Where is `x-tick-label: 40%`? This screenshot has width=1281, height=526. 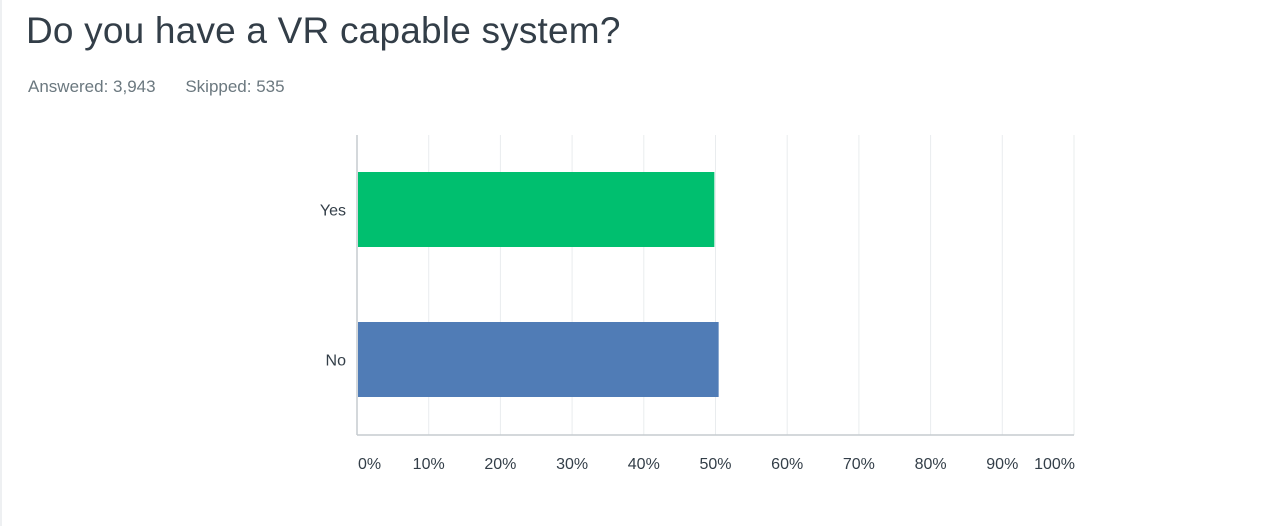
x-tick-label: 40% is located at coordinates (644, 464).